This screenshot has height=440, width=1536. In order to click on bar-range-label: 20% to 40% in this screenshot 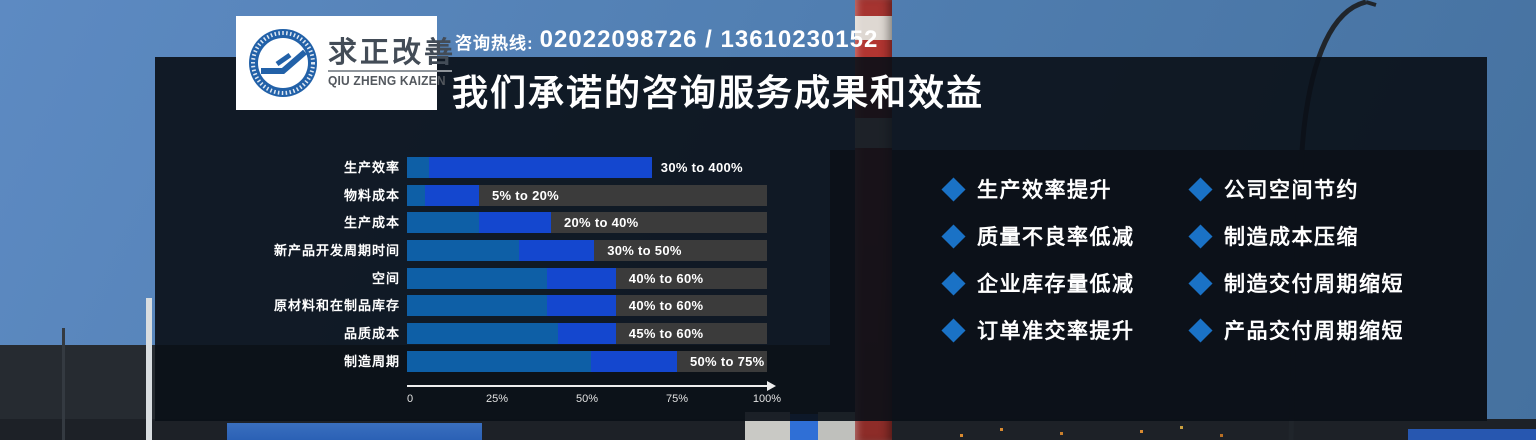, I will do `click(601, 223)`.